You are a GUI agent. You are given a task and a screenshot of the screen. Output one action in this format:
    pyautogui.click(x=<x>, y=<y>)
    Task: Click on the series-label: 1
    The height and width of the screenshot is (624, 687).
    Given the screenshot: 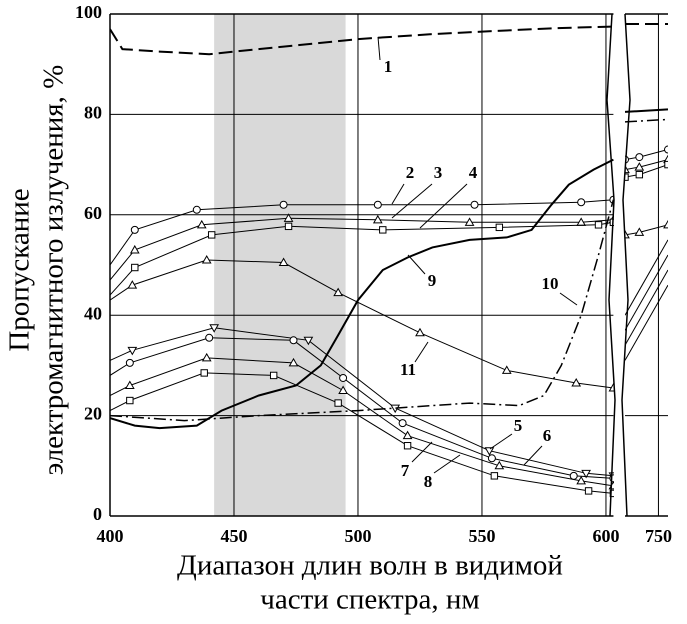 What is the action you would take?
    pyautogui.click(x=388, y=66)
    